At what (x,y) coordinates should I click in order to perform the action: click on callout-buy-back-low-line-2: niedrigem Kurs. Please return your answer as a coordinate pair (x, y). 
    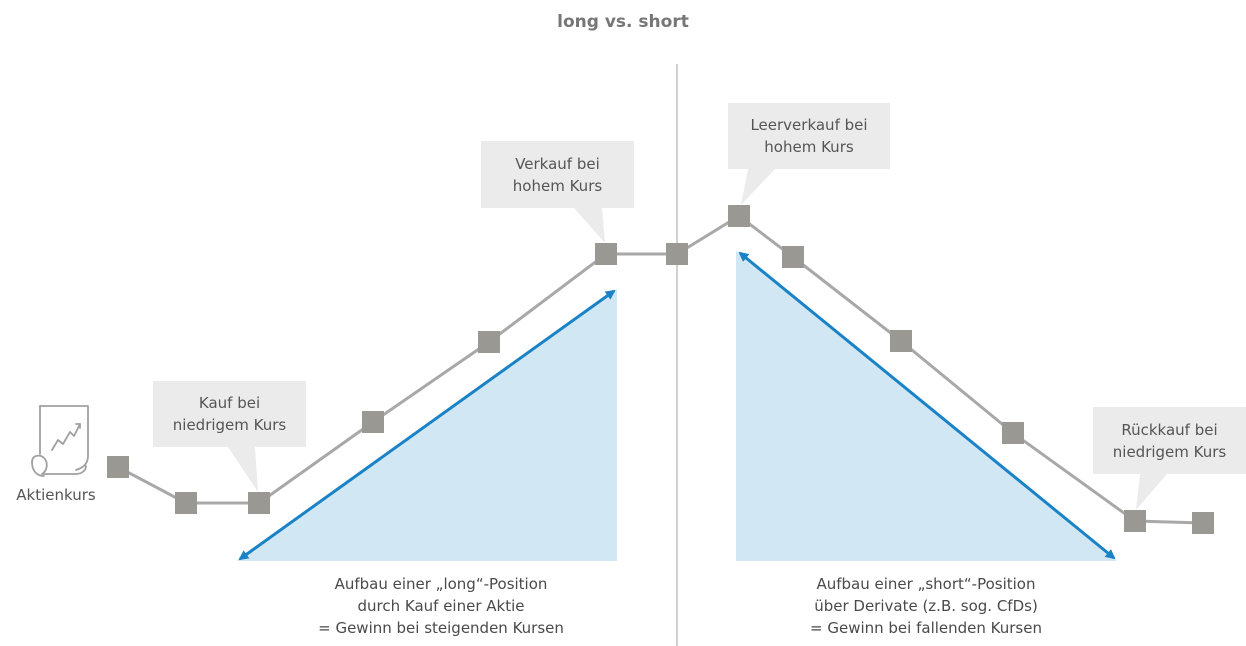
    Looking at the image, I should click on (1169, 451).